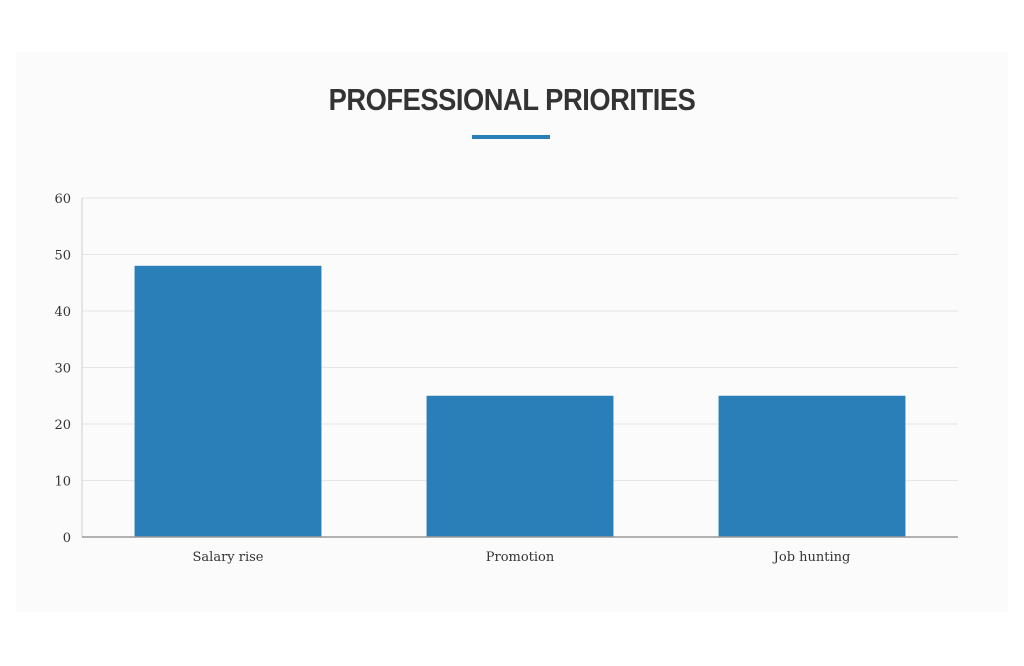 The image size is (1024, 666). Describe the element at coordinates (511, 137) in the screenshot. I see `title-accent-bar` at that location.